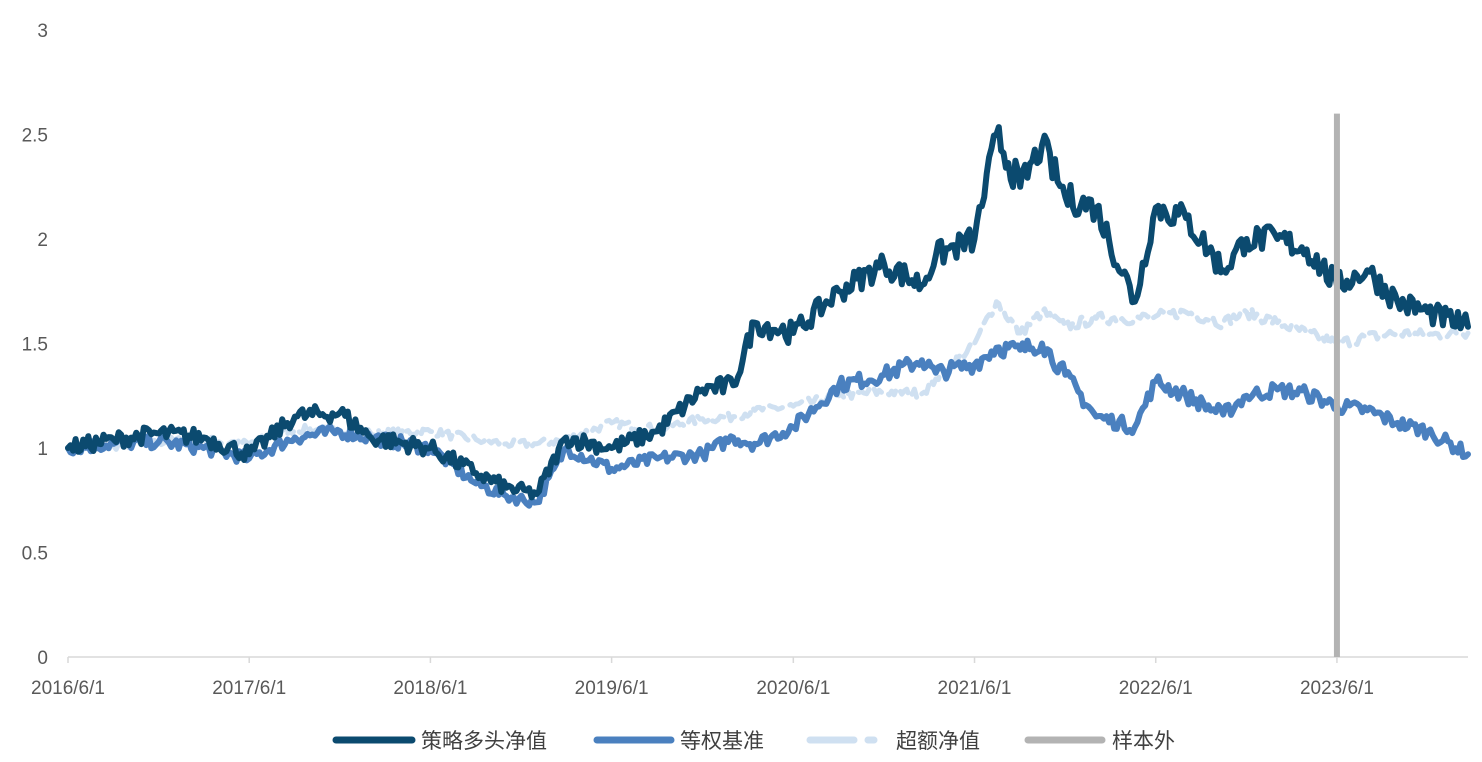  I want to click on legend-benchmark-label: 等权基准, so click(722, 741).